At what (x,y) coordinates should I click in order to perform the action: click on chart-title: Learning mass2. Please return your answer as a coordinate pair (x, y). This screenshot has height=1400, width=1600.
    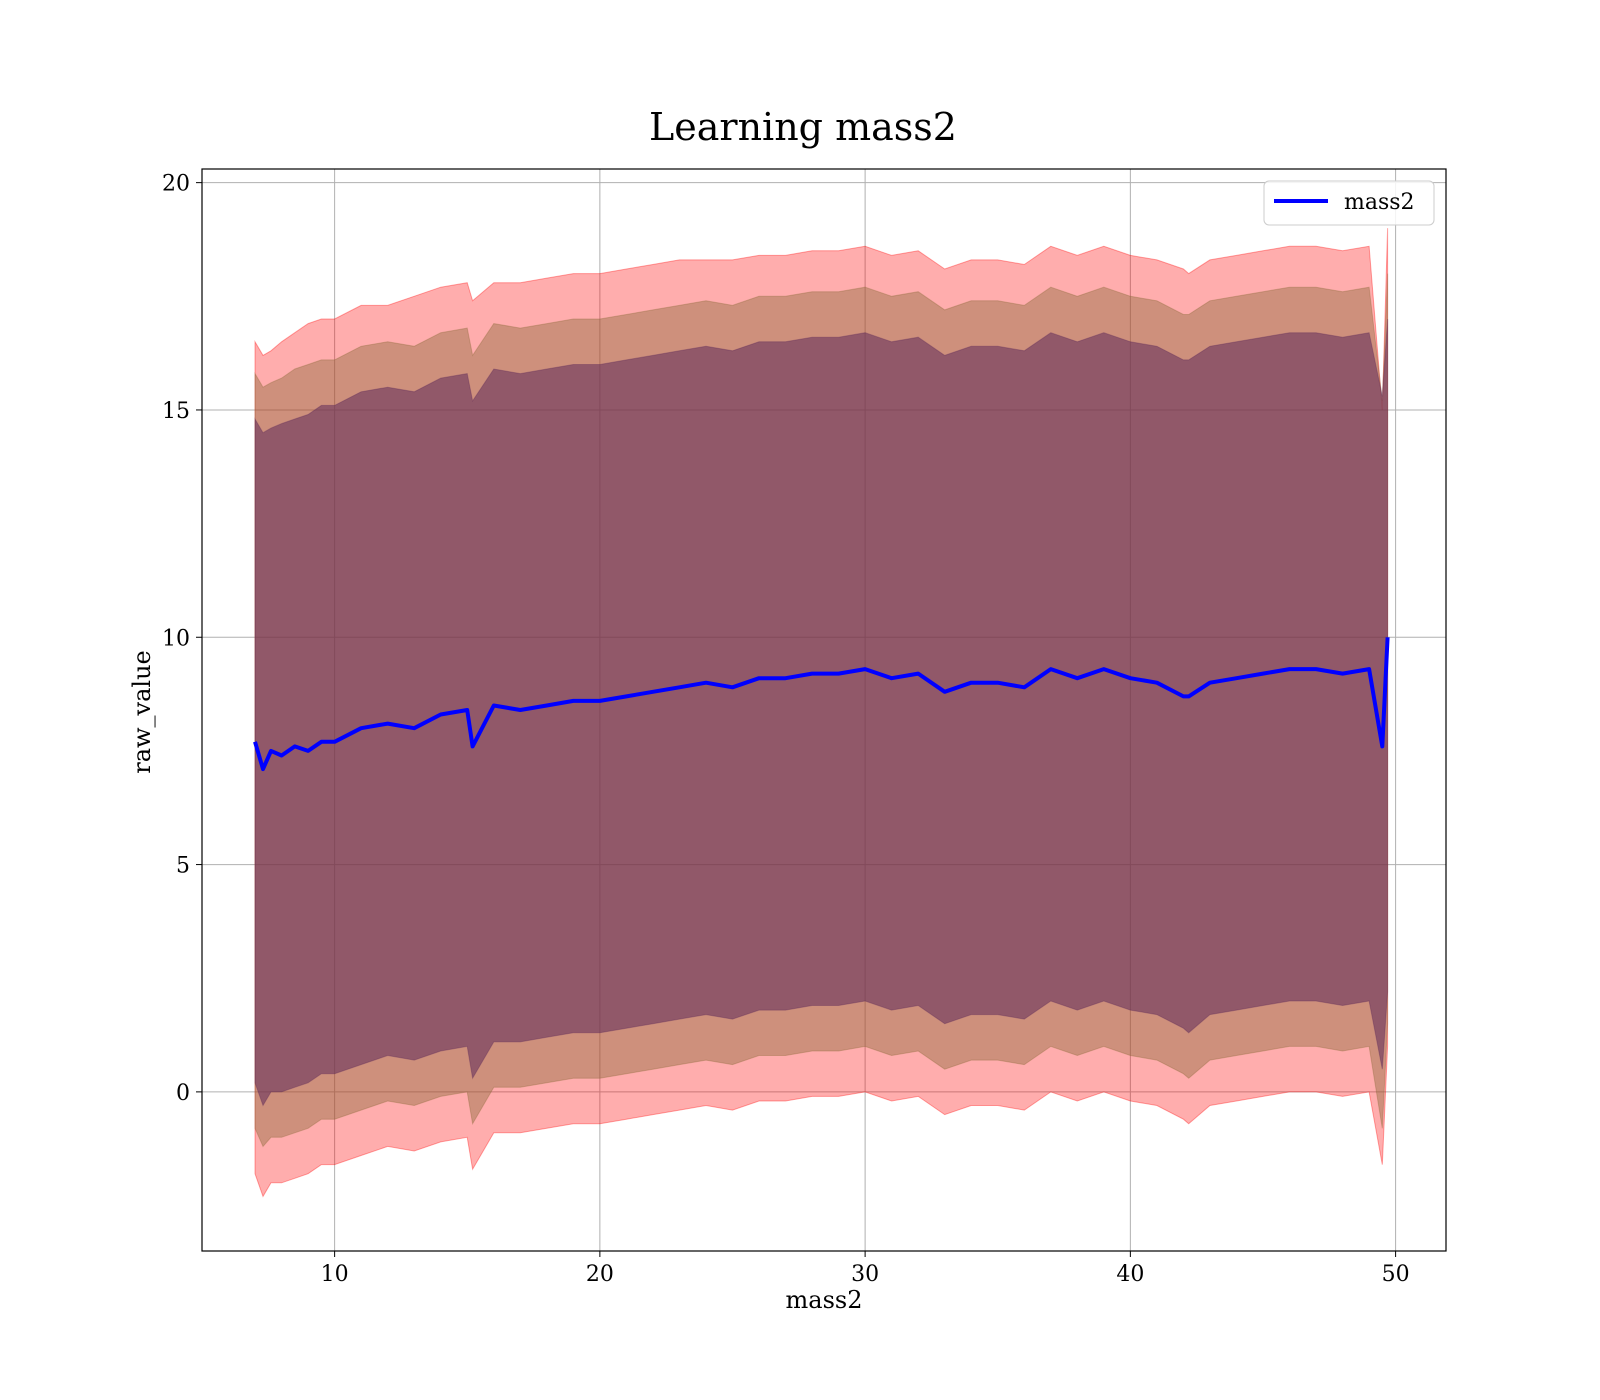
    Looking at the image, I should click on (803, 127).